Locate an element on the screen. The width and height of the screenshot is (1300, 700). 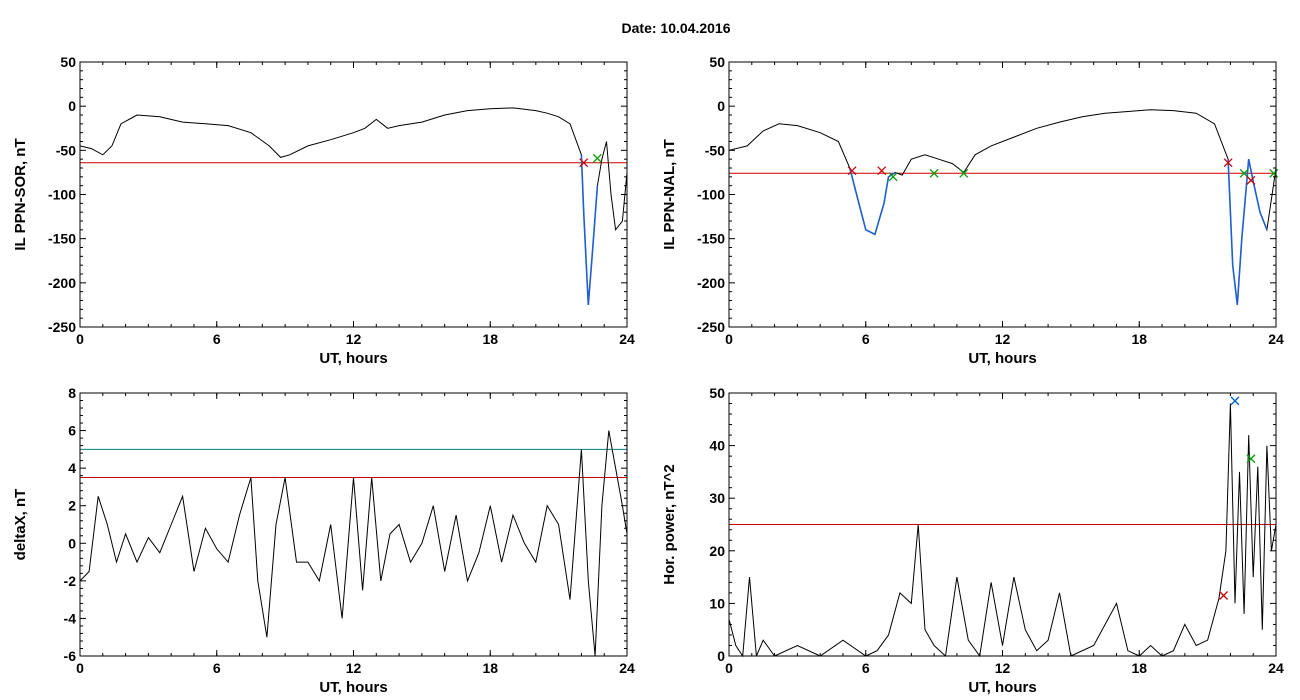
y-axis-label: deltaX, nT is located at coordinates (20, 525).